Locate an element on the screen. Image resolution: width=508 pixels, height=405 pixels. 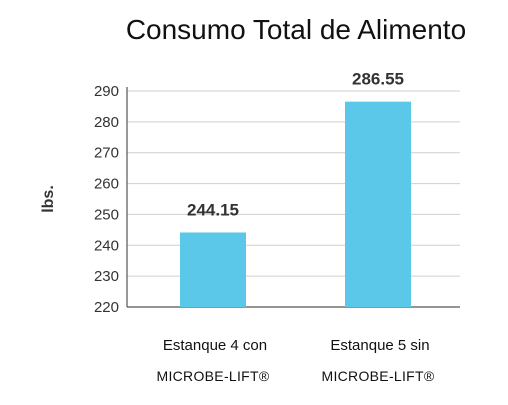
data-label: 286.55 is located at coordinates (378, 79).